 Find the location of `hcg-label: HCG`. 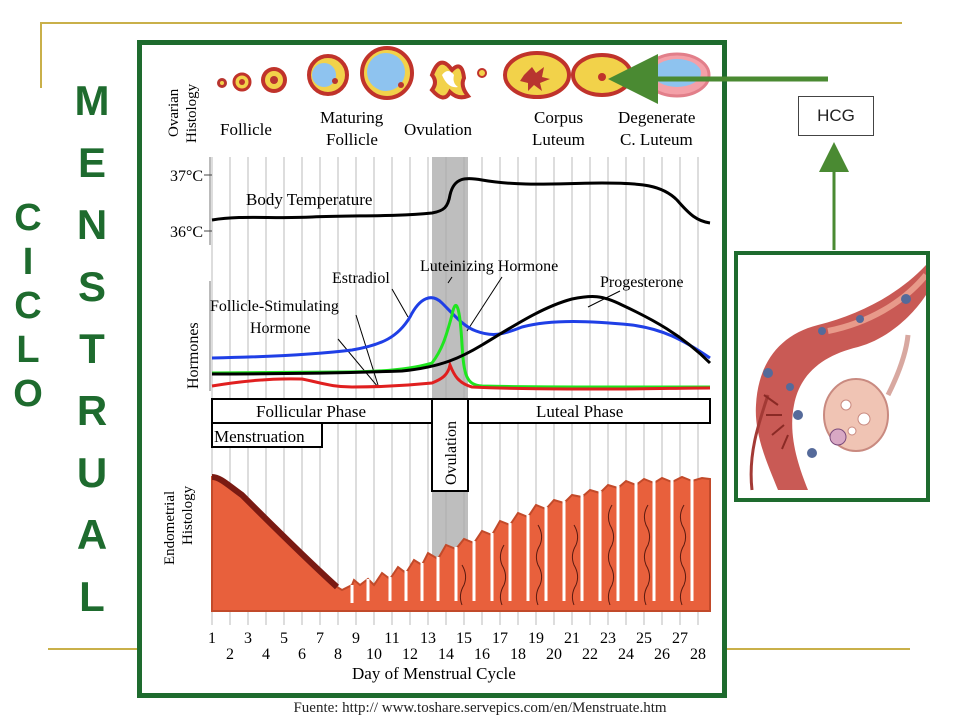

hcg-label: HCG is located at coordinates (836, 115).